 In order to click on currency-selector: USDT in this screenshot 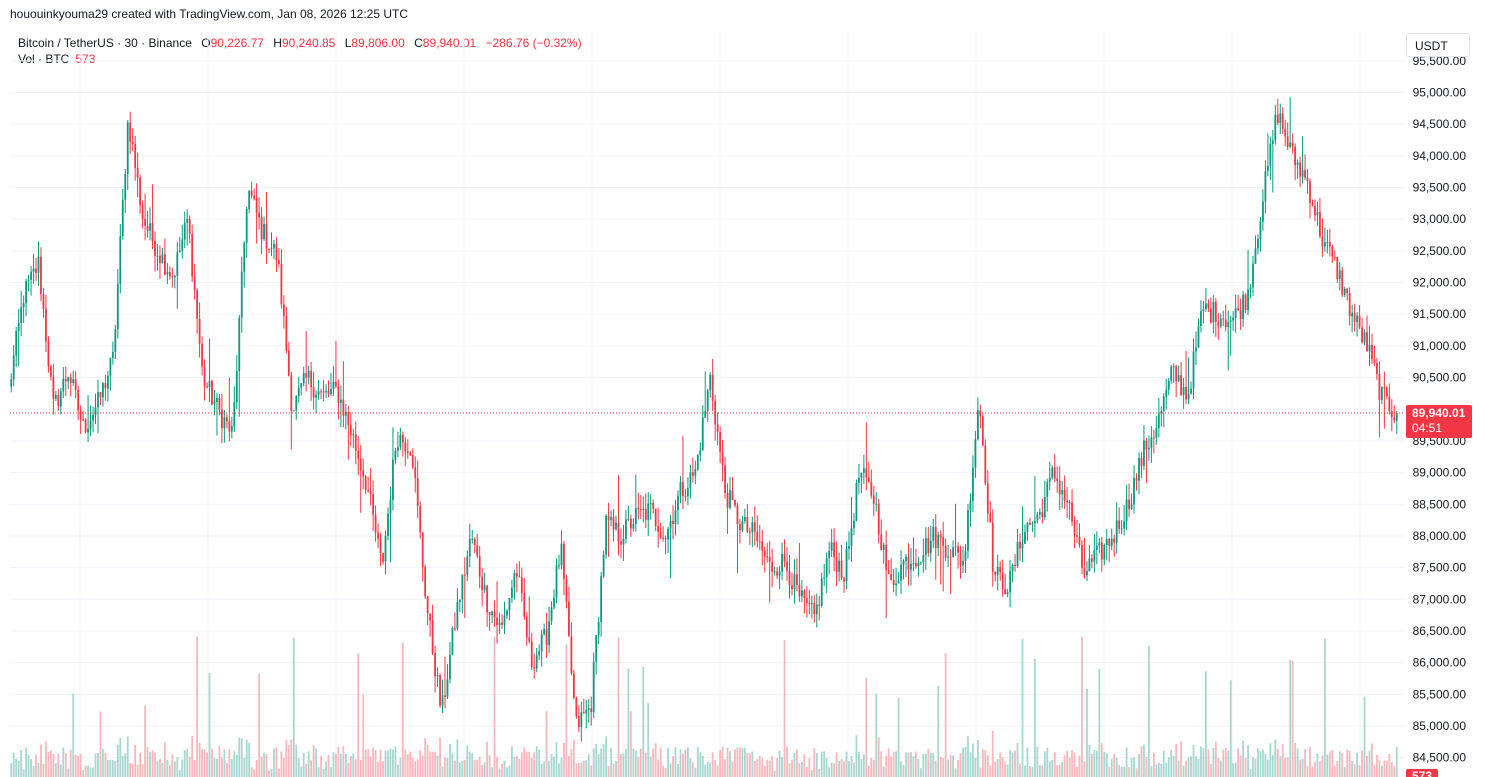, I will do `click(1438, 45)`.